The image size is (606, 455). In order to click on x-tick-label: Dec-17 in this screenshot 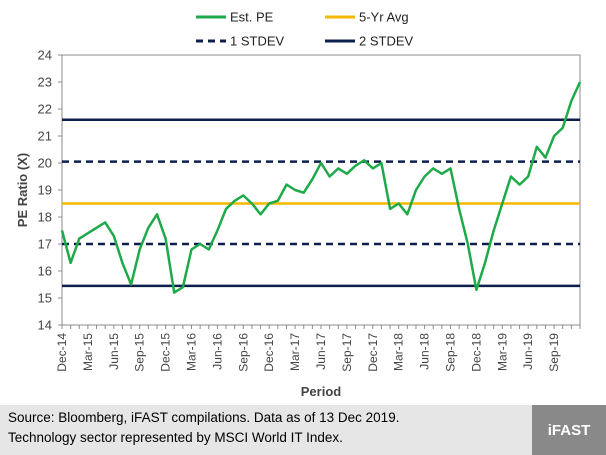, I will do `click(373, 352)`.